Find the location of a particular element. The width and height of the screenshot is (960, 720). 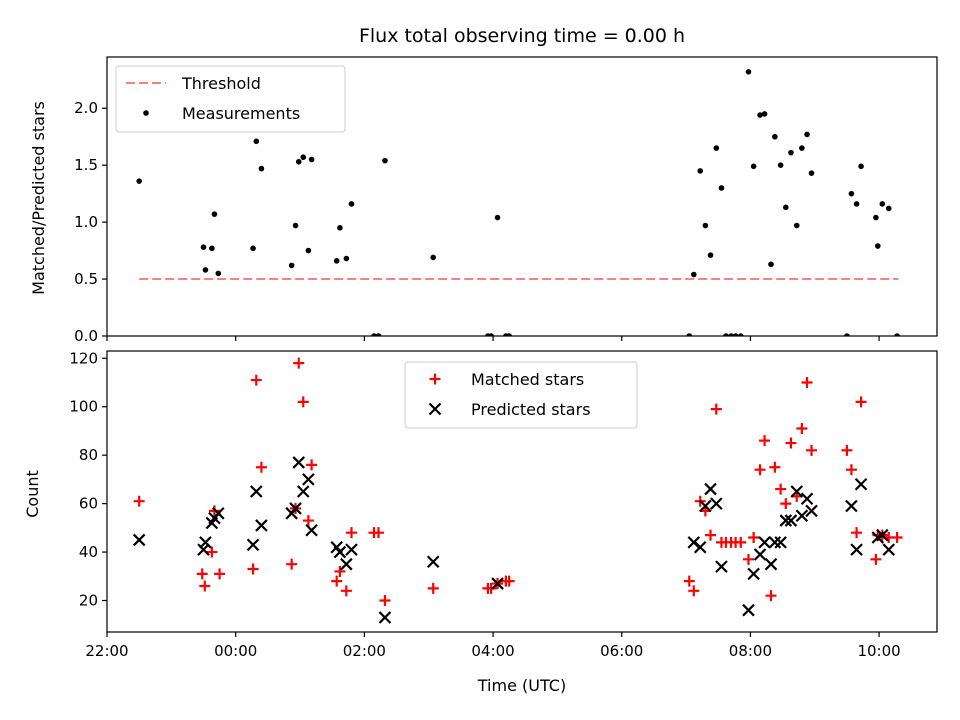

bottom-legend-box is located at coordinates (521, 395).